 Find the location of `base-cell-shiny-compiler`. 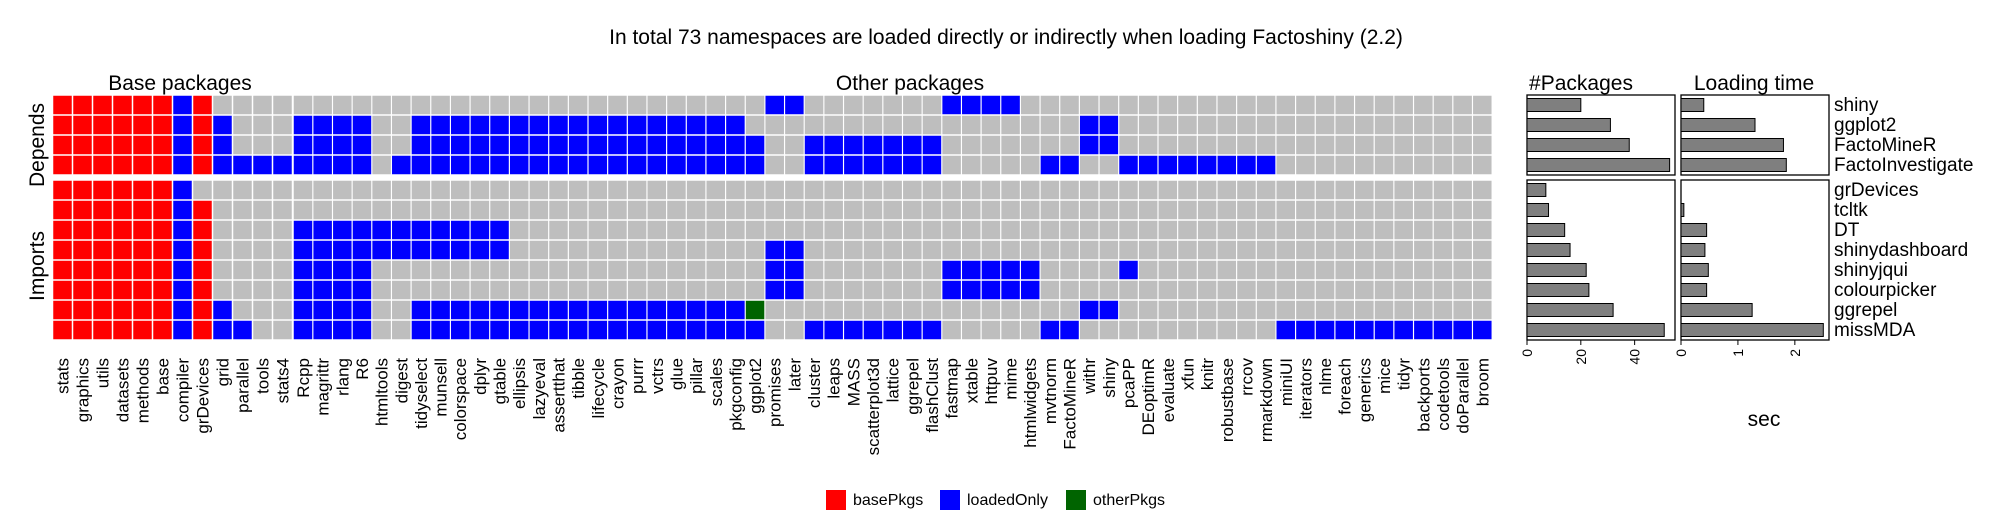

base-cell-shiny-compiler is located at coordinates (182, 105).